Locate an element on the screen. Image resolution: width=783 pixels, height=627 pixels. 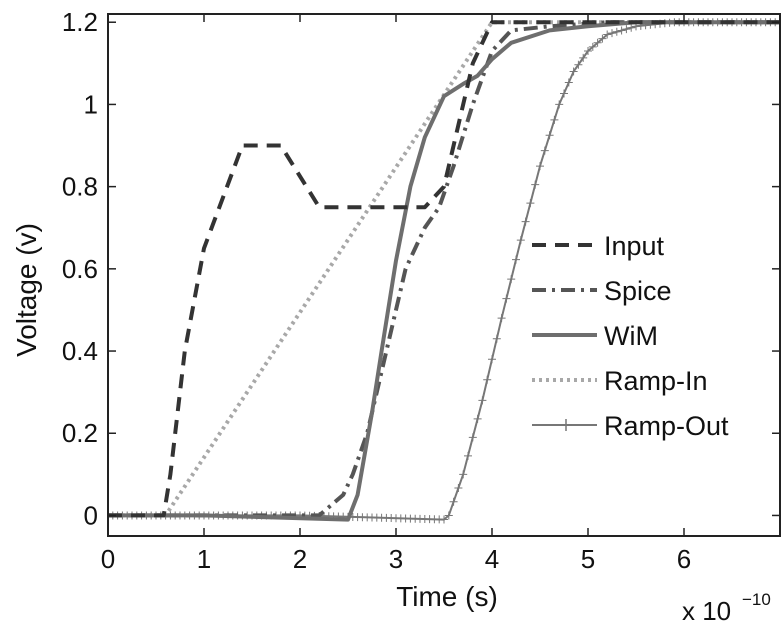
x-tick-label: 5 is located at coordinates (588, 559).